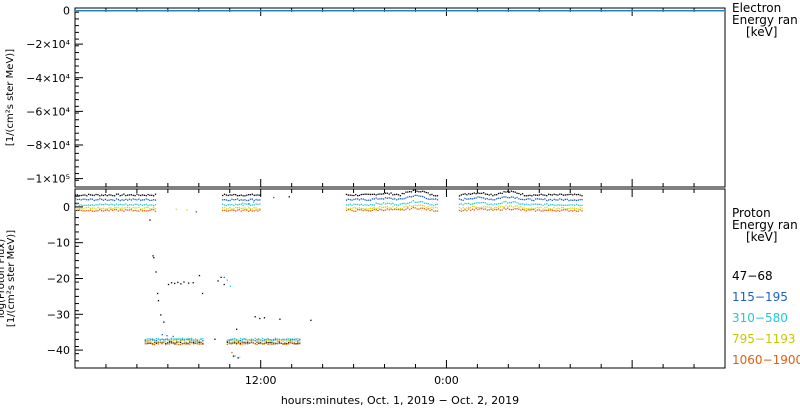  I want to click on y-tick-label: −2×10⁴, so click(48, 44).